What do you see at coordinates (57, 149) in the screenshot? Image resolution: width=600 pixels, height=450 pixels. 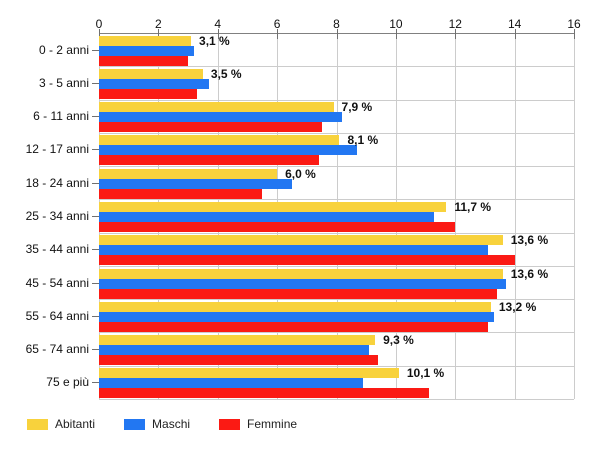 I see `category-label: 12 - 17 anni` at bounding box center [57, 149].